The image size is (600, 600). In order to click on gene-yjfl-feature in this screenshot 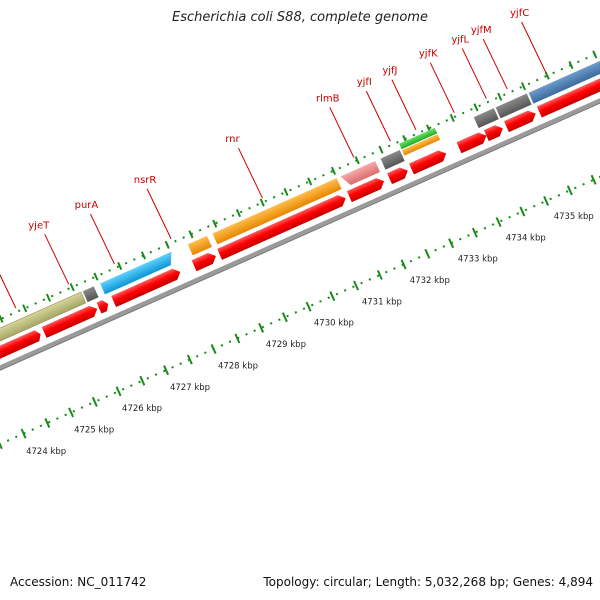, I will do `click(486, 118)`.